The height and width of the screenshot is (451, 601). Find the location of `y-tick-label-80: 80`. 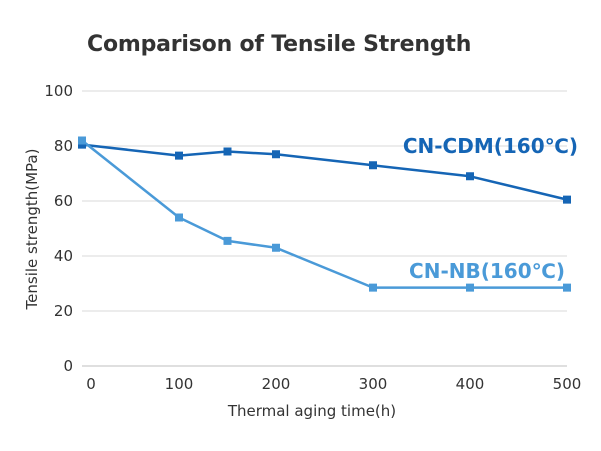

y-tick-label-80: 80 is located at coordinates (63, 146).